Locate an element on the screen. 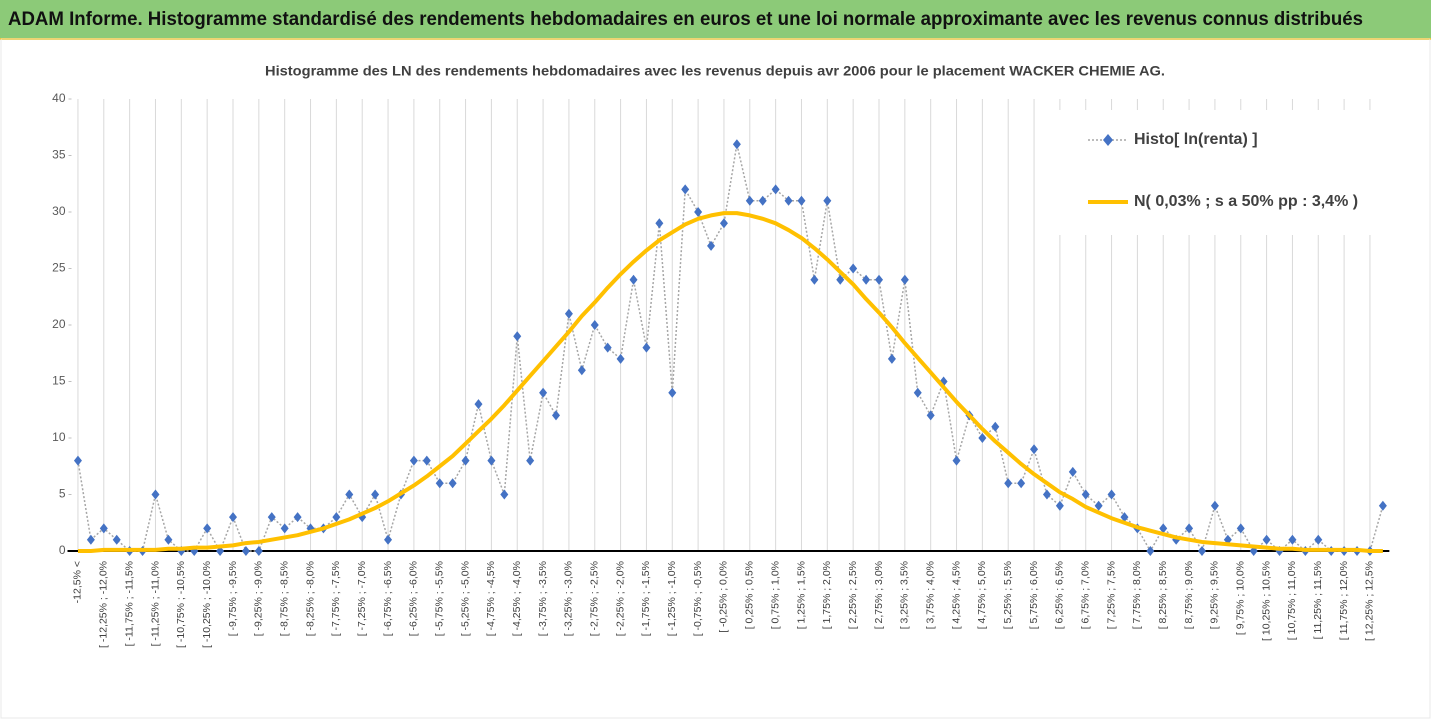  x-tick-label: [ 9,75% ; 10,0% is located at coordinates (1241, 598).